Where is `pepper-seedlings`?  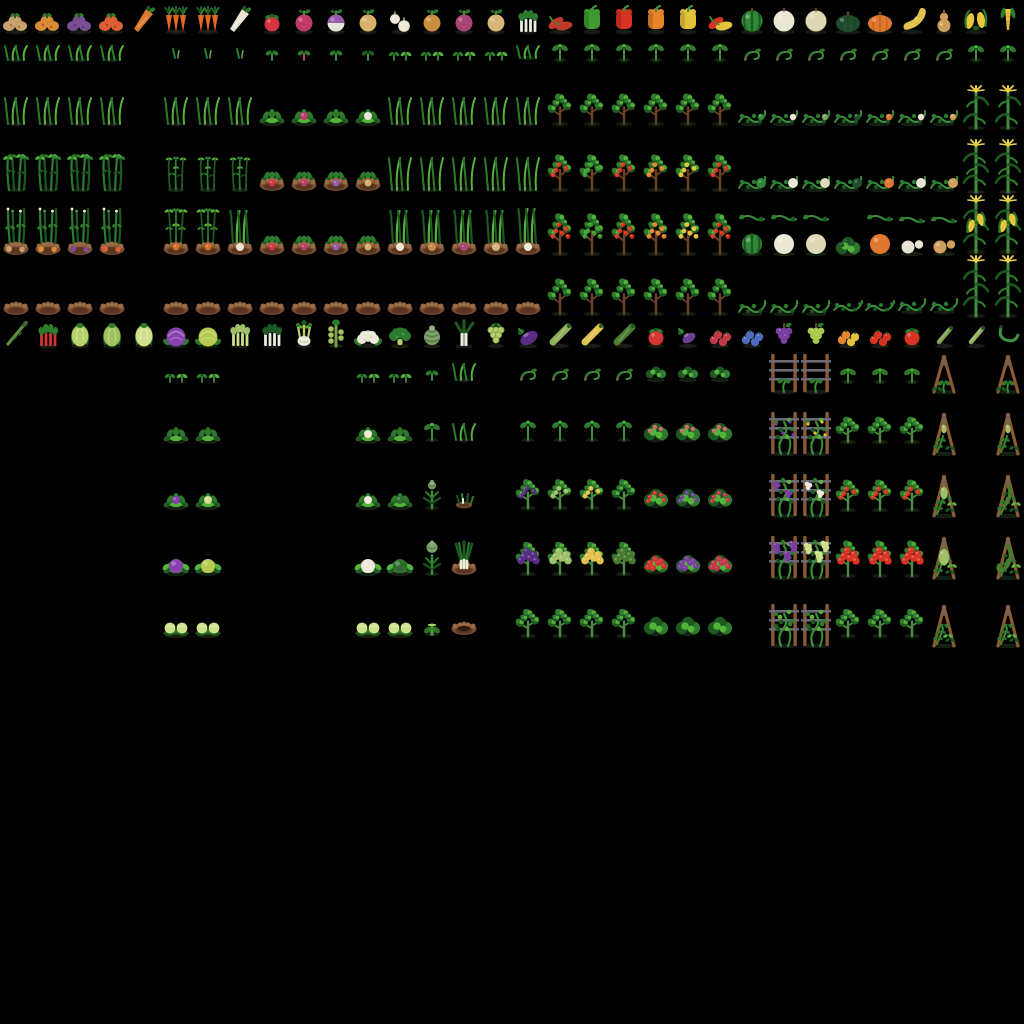 pepper-seedlings is located at coordinates (656, 53).